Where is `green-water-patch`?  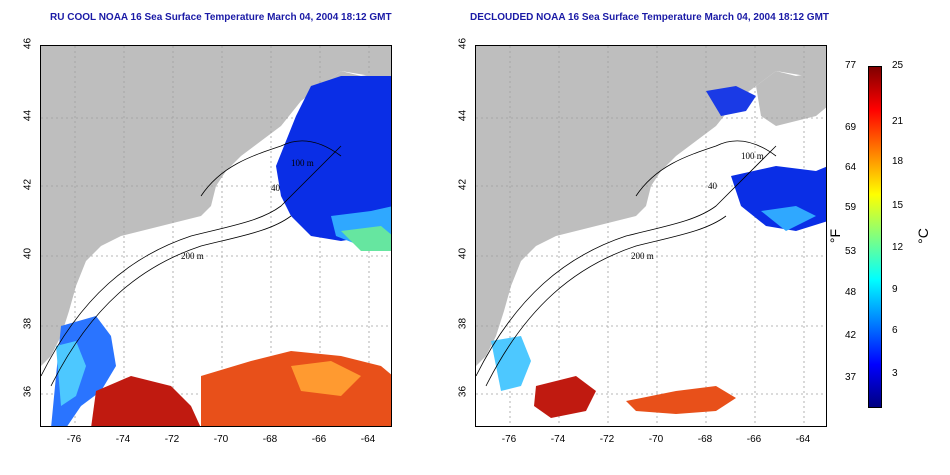 green-water-patch is located at coordinates (366, 238).